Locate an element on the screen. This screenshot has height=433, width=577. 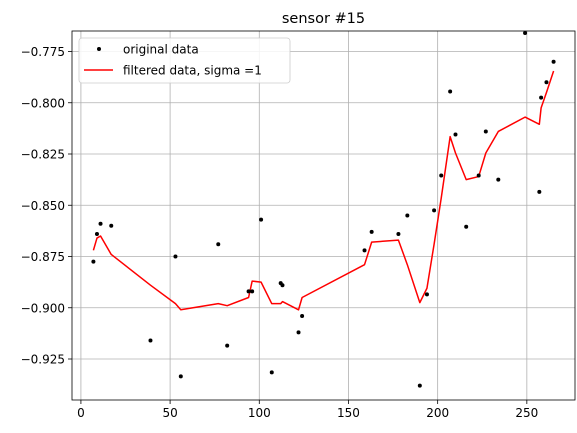
x-tick-label: 50 is located at coordinates (169, 413).